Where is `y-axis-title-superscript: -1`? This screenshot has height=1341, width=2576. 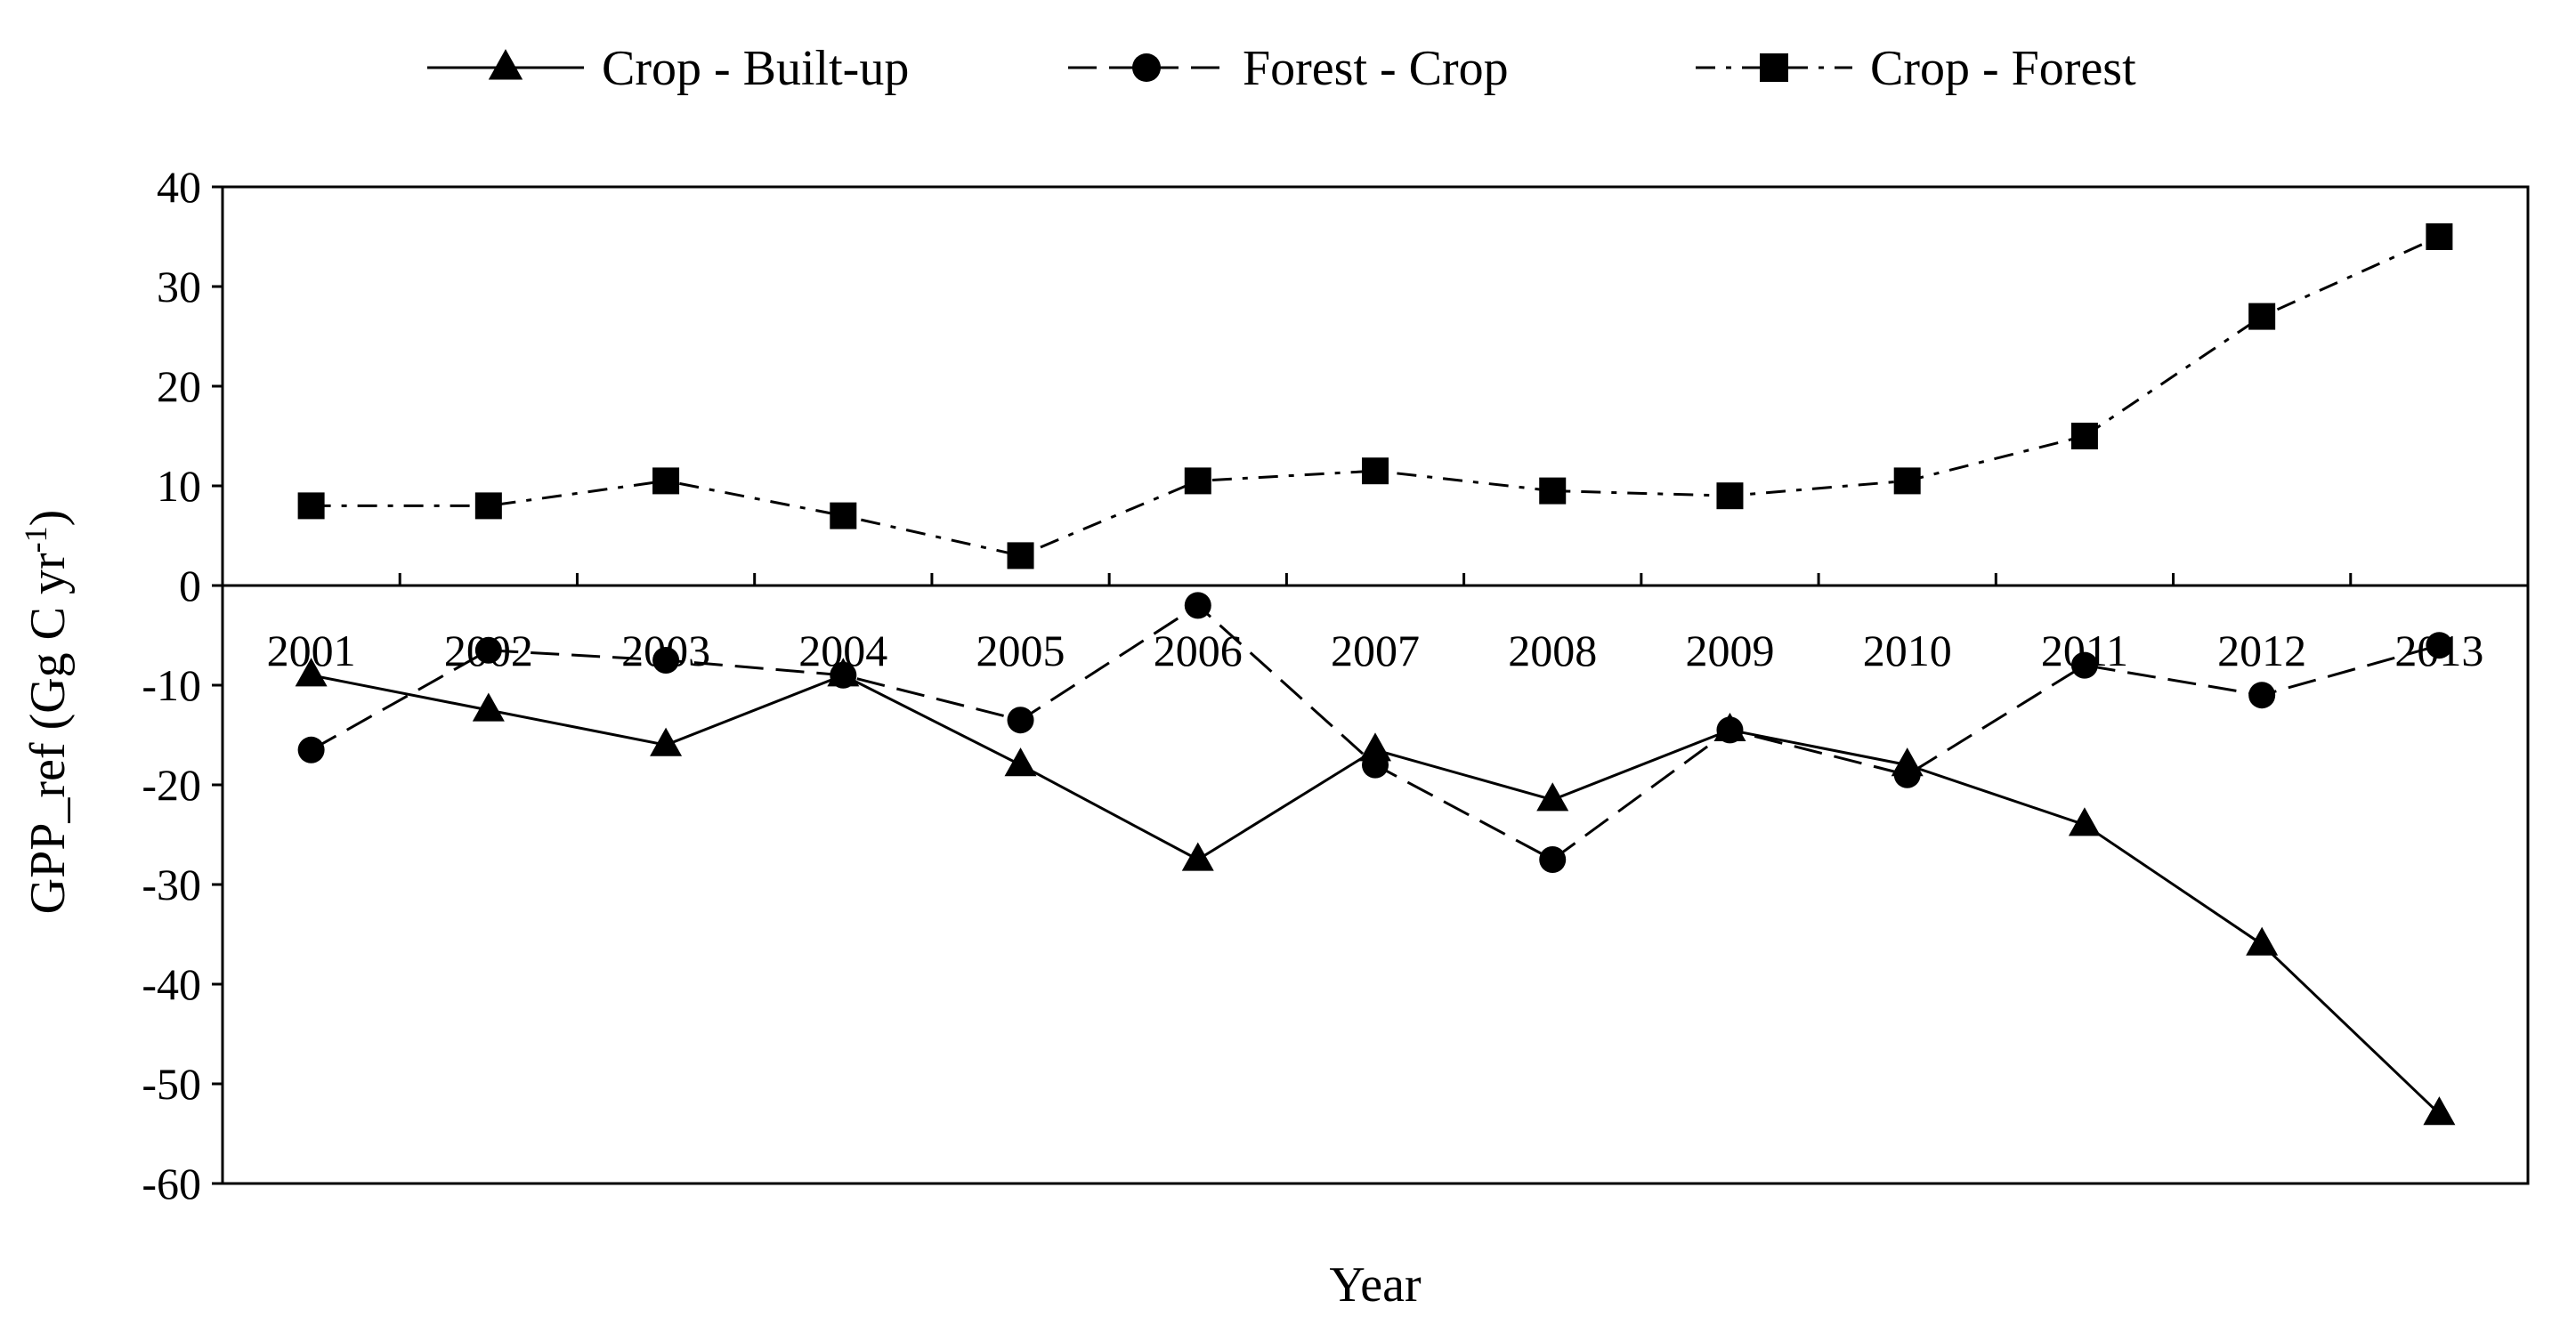 y-axis-title-superscript: -1 is located at coordinates (35, 539).